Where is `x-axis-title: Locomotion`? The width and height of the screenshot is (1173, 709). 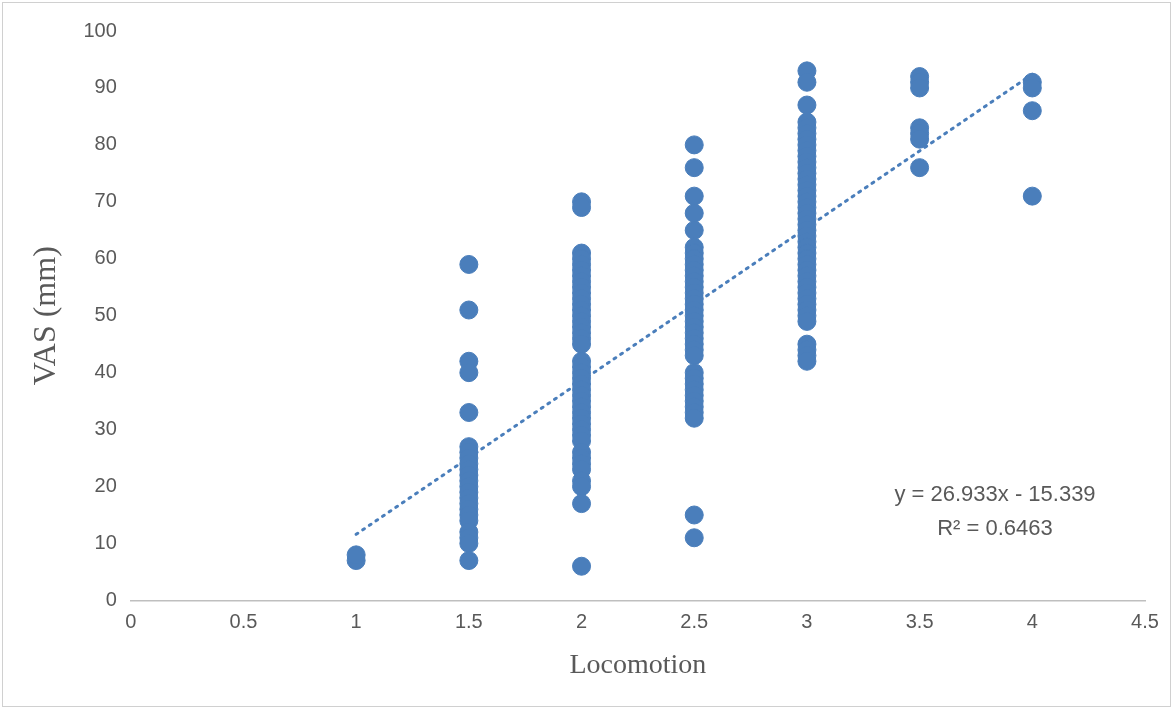 x-axis-title: Locomotion is located at coordinates (638, 663).